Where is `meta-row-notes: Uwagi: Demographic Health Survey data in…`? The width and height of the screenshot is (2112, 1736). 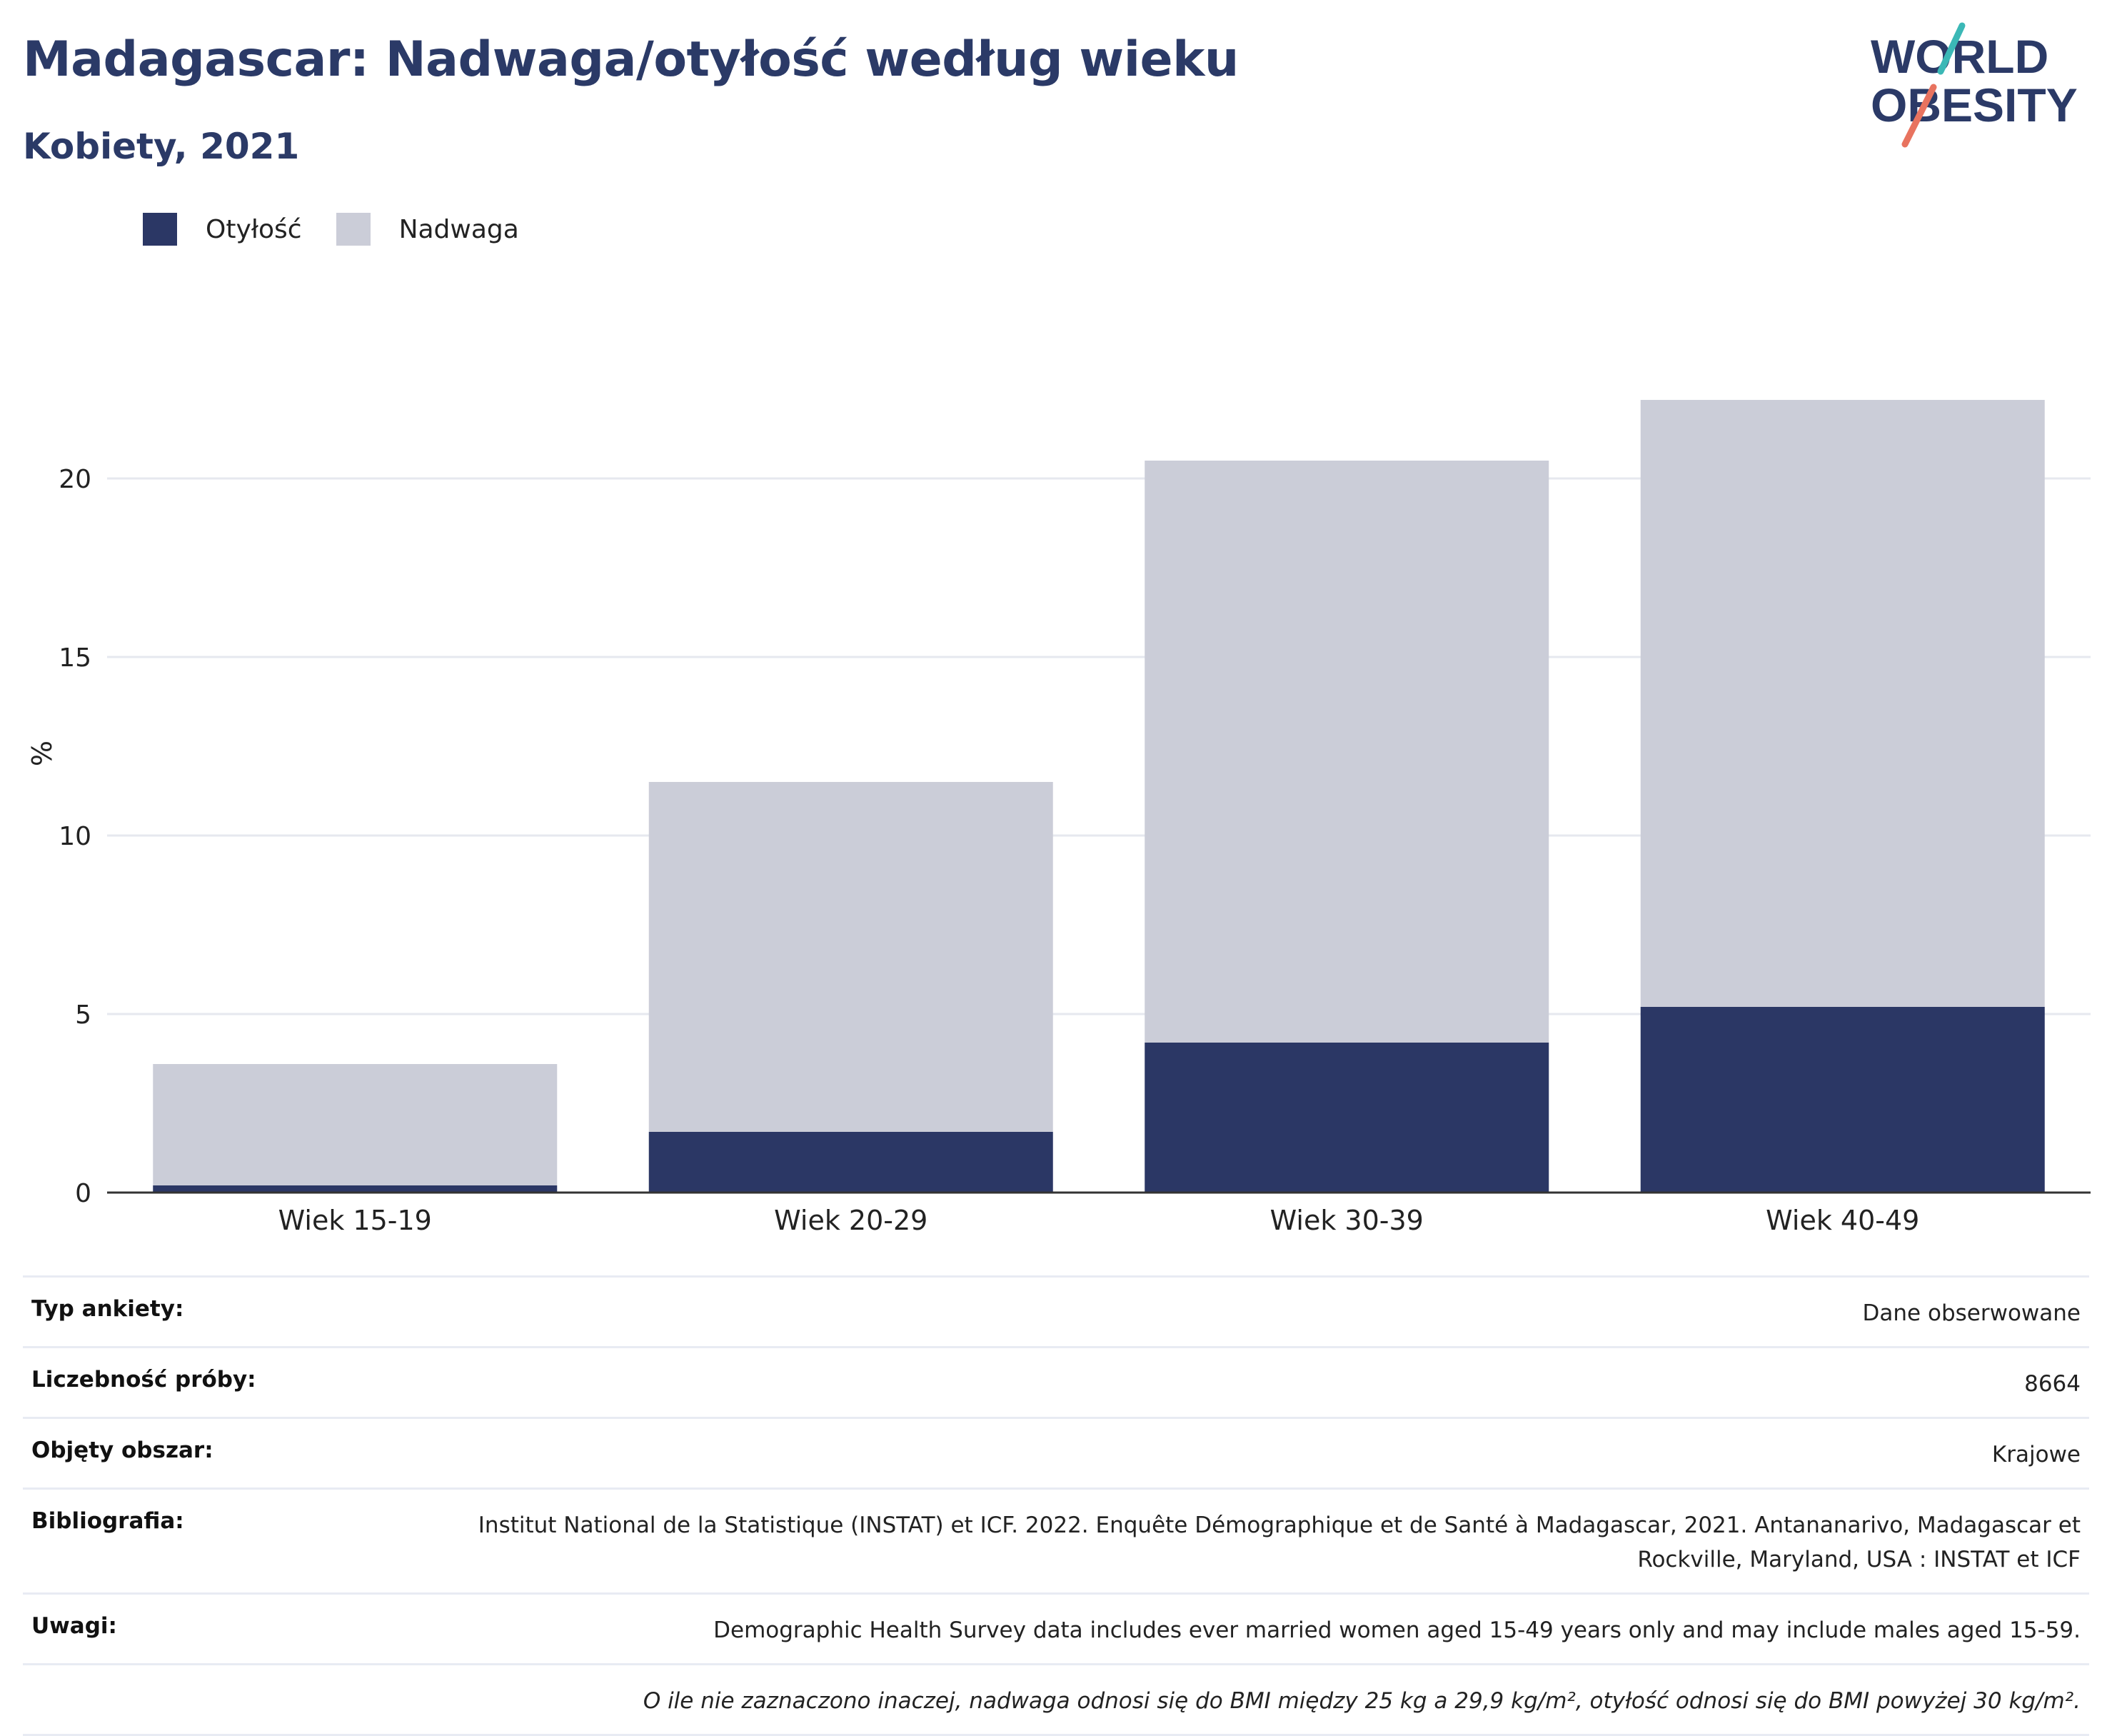
meta-row-notes: Uwagi: Demographic Health Survey data in… is located at coordinates (1056, 1627).